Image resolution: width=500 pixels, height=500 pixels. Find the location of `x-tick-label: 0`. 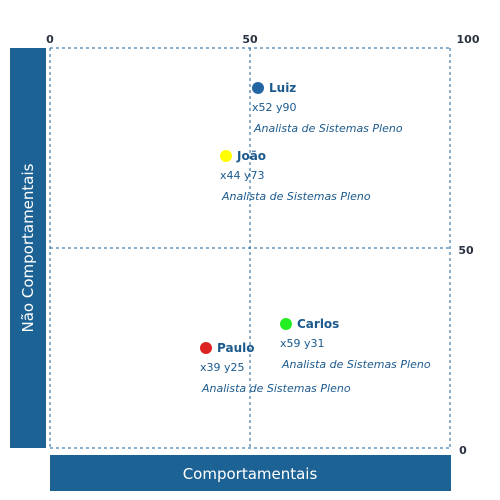

x-tick-label: 0 is located at coordinates (50, 39).